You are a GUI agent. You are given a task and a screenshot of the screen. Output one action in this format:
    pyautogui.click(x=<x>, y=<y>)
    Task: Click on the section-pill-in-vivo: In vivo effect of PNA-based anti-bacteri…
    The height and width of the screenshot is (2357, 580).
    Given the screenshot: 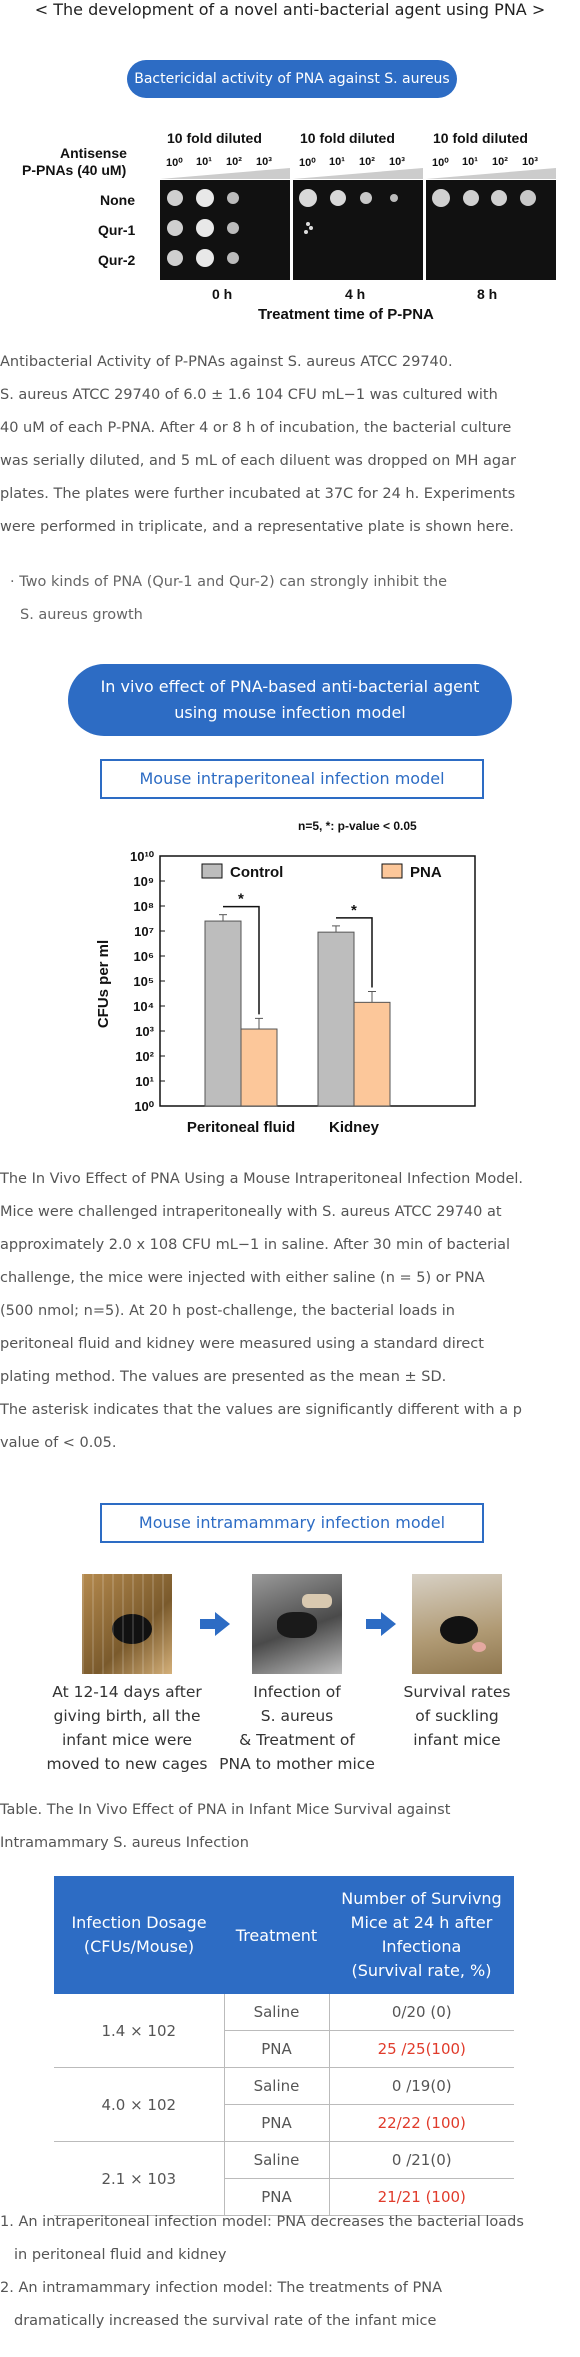 What is the action you would take?
    pyautogui.click(x=290, y=700)
    